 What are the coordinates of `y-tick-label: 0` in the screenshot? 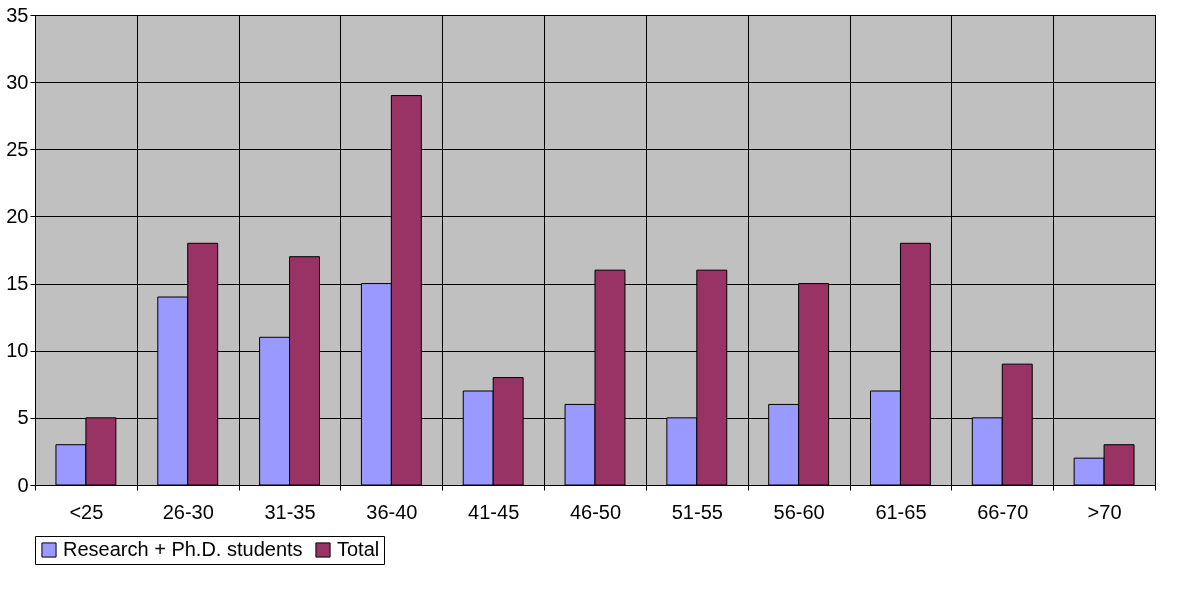 It's located at (23, 484).